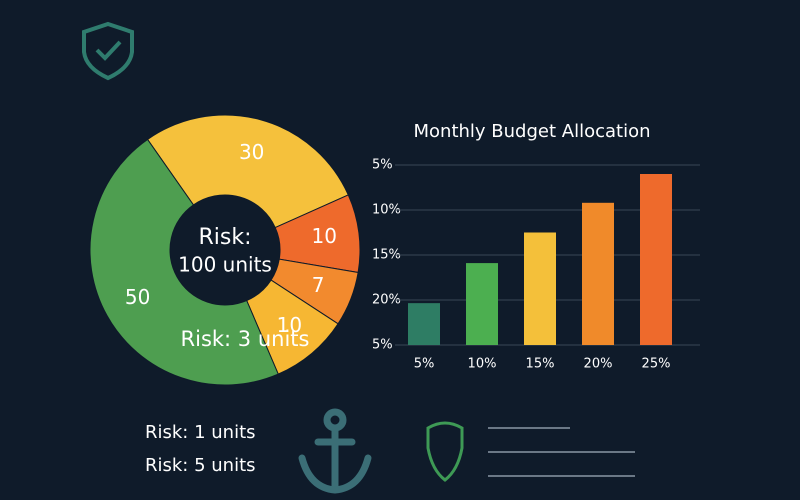  Describe the element at coordinates (482, 364) in the screenshot. I see `x-tick-label: 10%` at that location.